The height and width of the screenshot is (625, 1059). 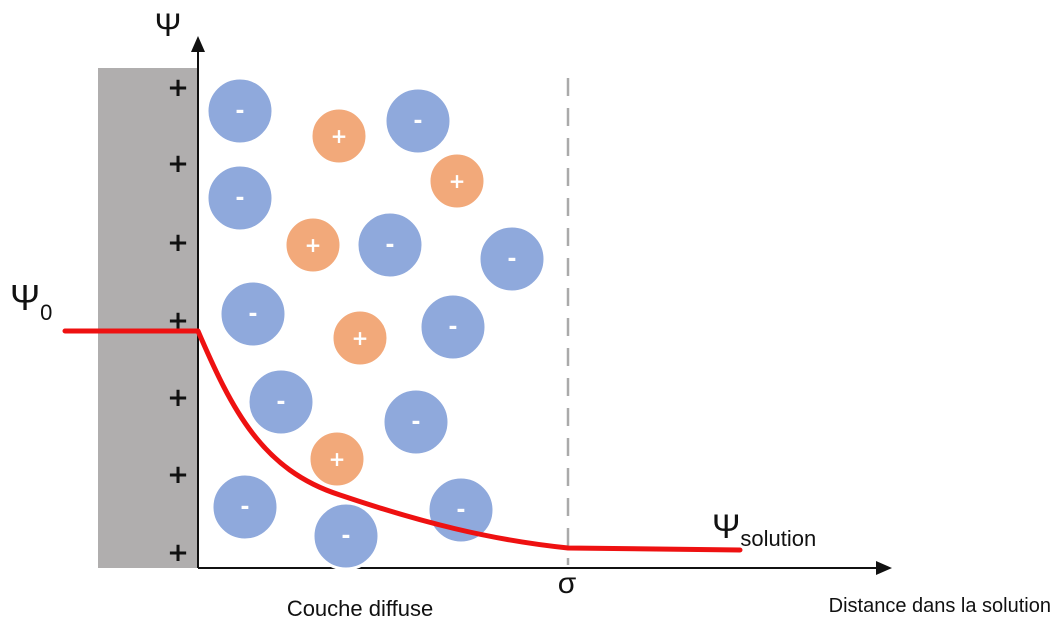 What do you see at coordinates (168, 25) in the screenshot?
I see `y-axis-label: Ψ` at bounding box center [168, 25].